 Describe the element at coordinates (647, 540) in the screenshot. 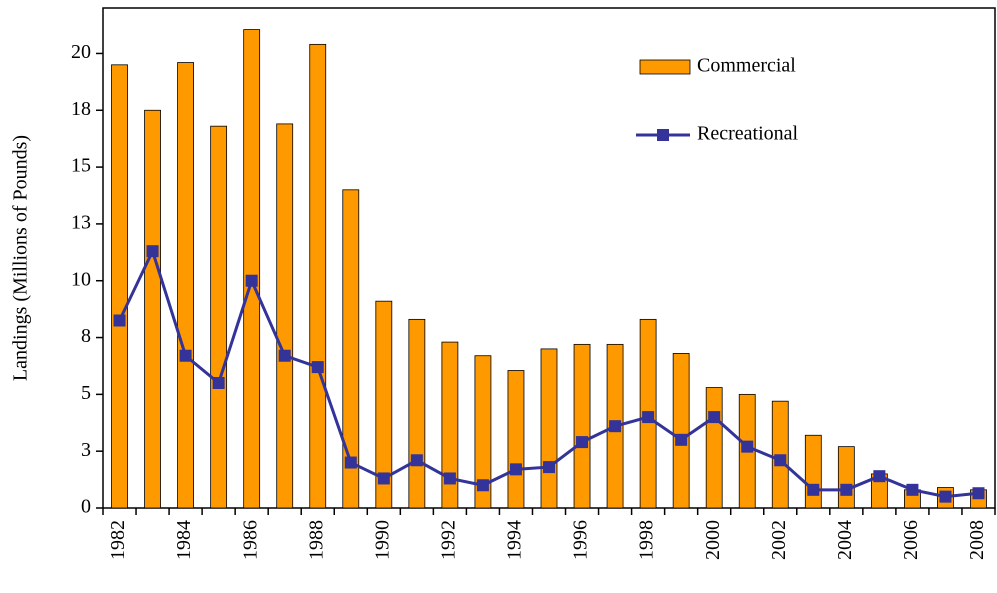

I see `x-tick-label: 1998` at that location.